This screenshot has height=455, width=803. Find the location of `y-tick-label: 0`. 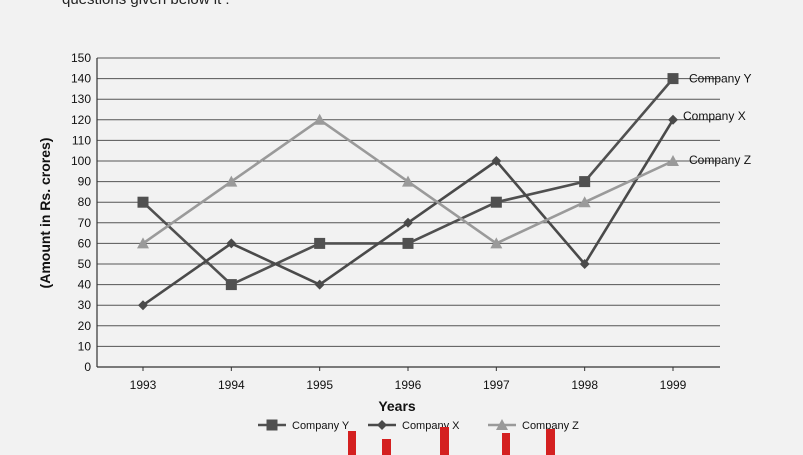

y-tick-label: 0 is located at coordinates (87, 367).